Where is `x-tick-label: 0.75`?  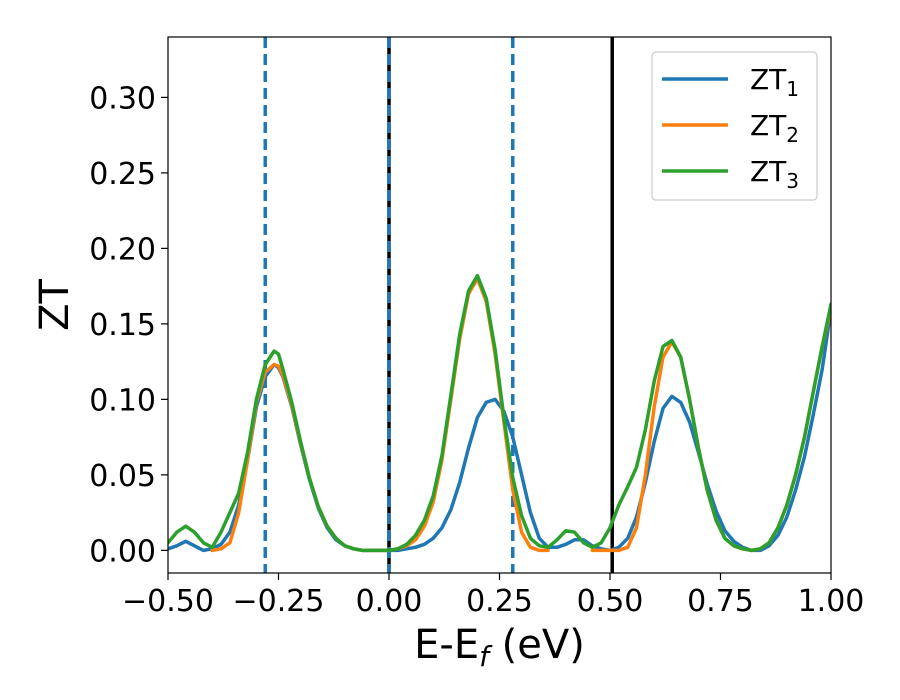
x-tick-label: 0.75 is located at coordinates (720, 601).